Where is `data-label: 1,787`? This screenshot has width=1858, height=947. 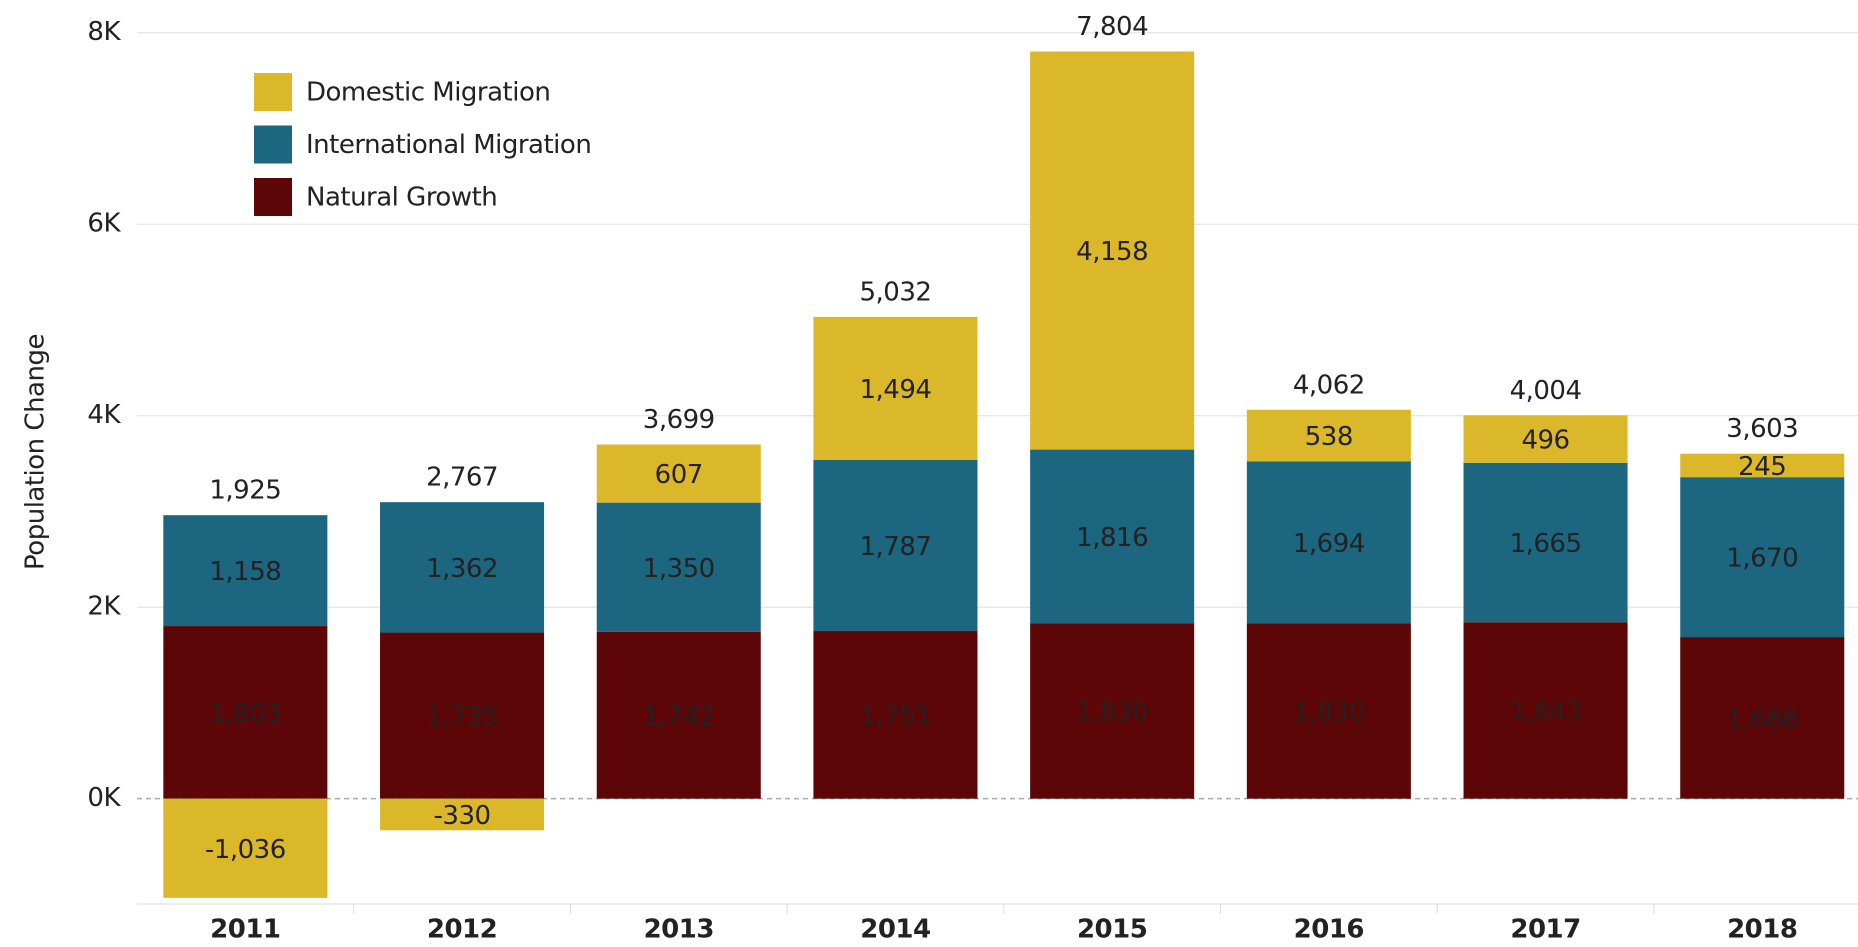 data-label: 1,787 is located at coordinates (895, 547).